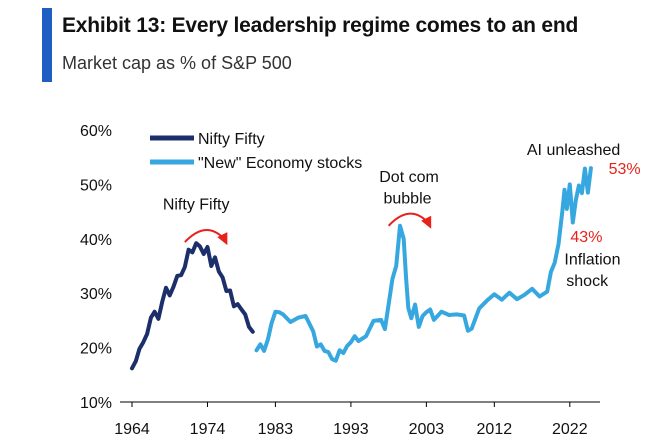  I want to click on y-tick-label: 50%, so click(96, 185).